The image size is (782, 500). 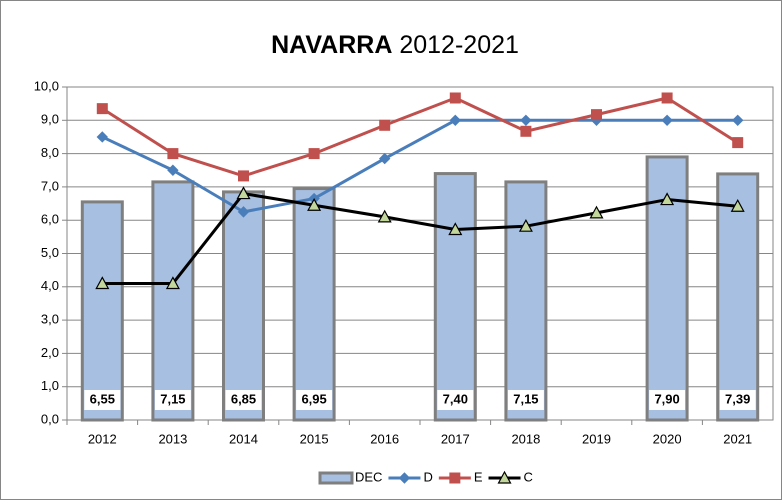 I want to click on x-tick-label: 2019, so click(x=596, y=438).